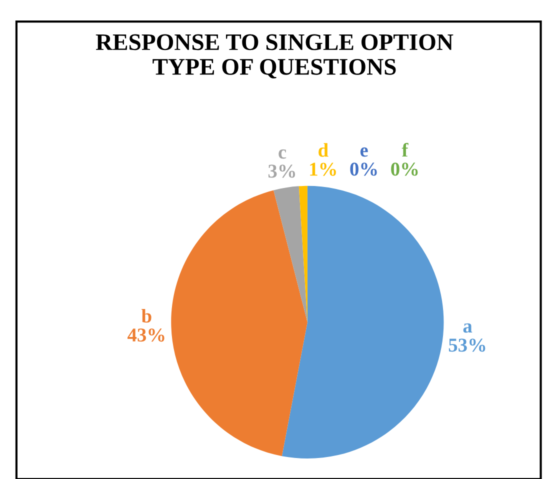 The image size is (549, 479). What do you see at coordinates (146, 335) in the screenshot?
I see `data-label: 43%` at bounding box center [146, 335].